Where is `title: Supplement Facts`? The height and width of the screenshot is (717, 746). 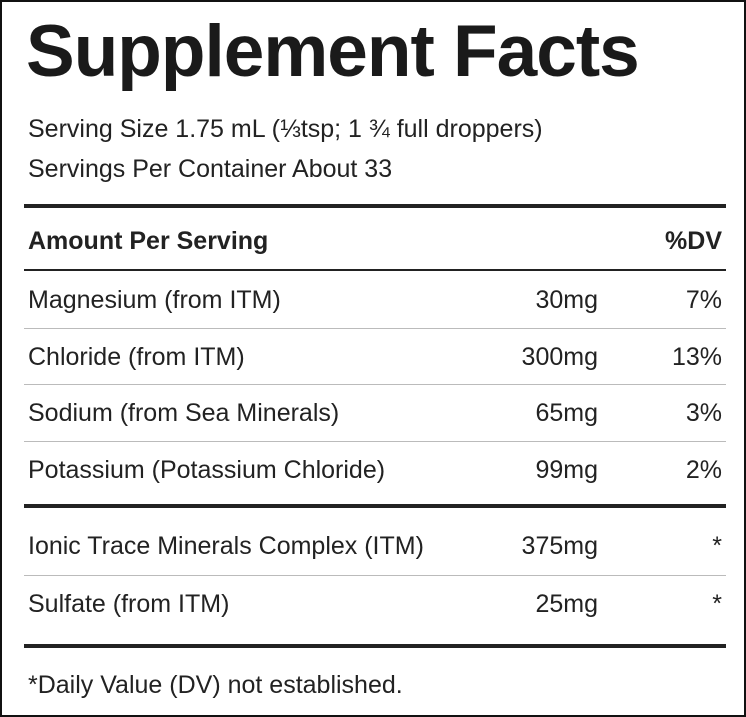
title: Supplement Facts is located at coordinates (333, 51).